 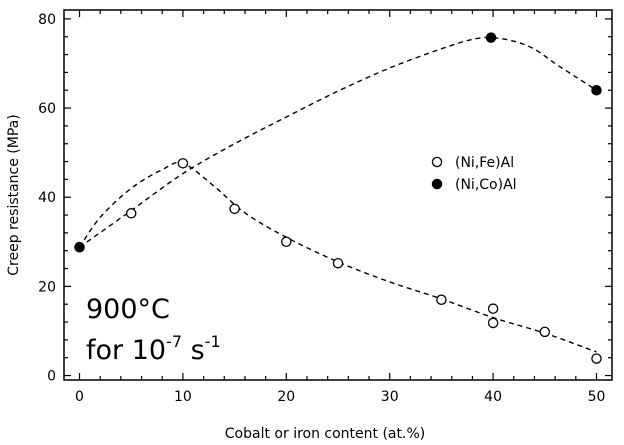 What do you see at coordinates (193, 350) in the screenshot?
I see `annotation-rate-unit: s` at bounding box center [193, 350].